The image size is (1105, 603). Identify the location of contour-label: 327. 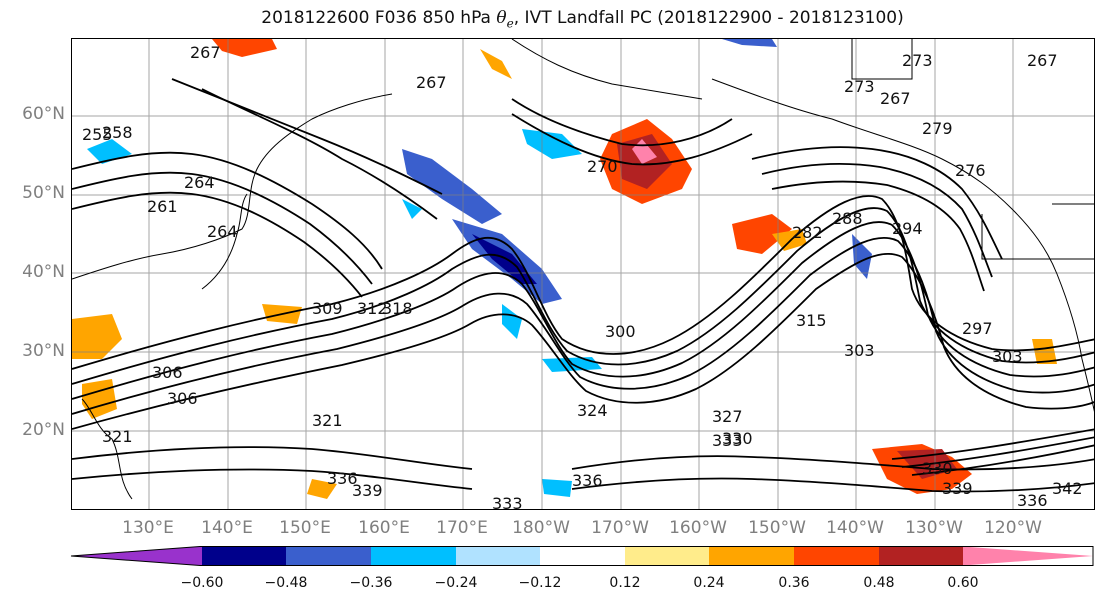
(727, 416).